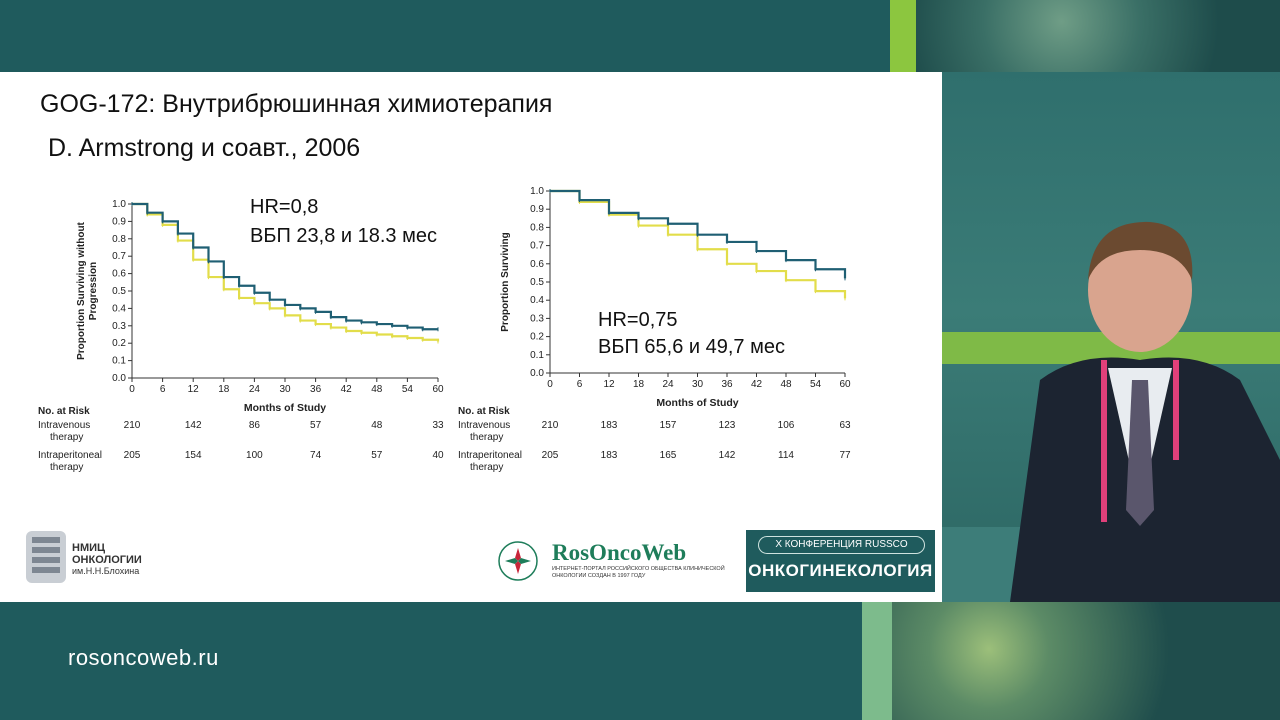 The width and height of the screenshot is (1280, 720). Describe the element at coordinates (143, 657) in the screenshot. I see `website-url: rosoncoweb.ru` at that location.